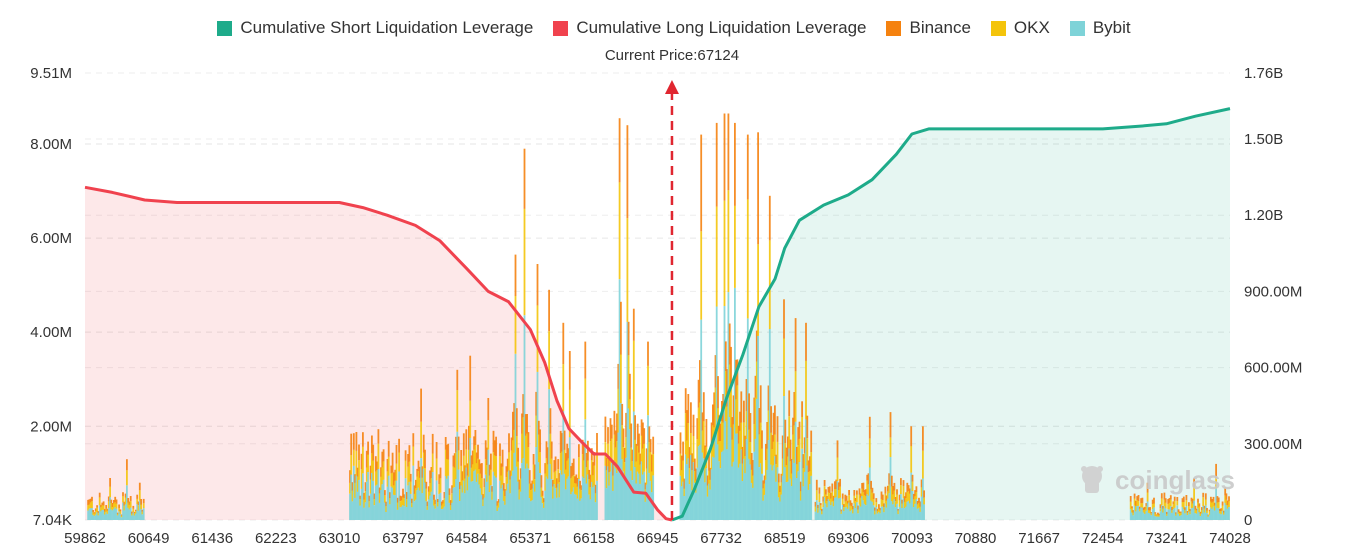 The image size is (1348, 549). Describe the element at coordinates (1100, 28) in the screenshot. I see `legend-item-bybit: Bybit` at that location.